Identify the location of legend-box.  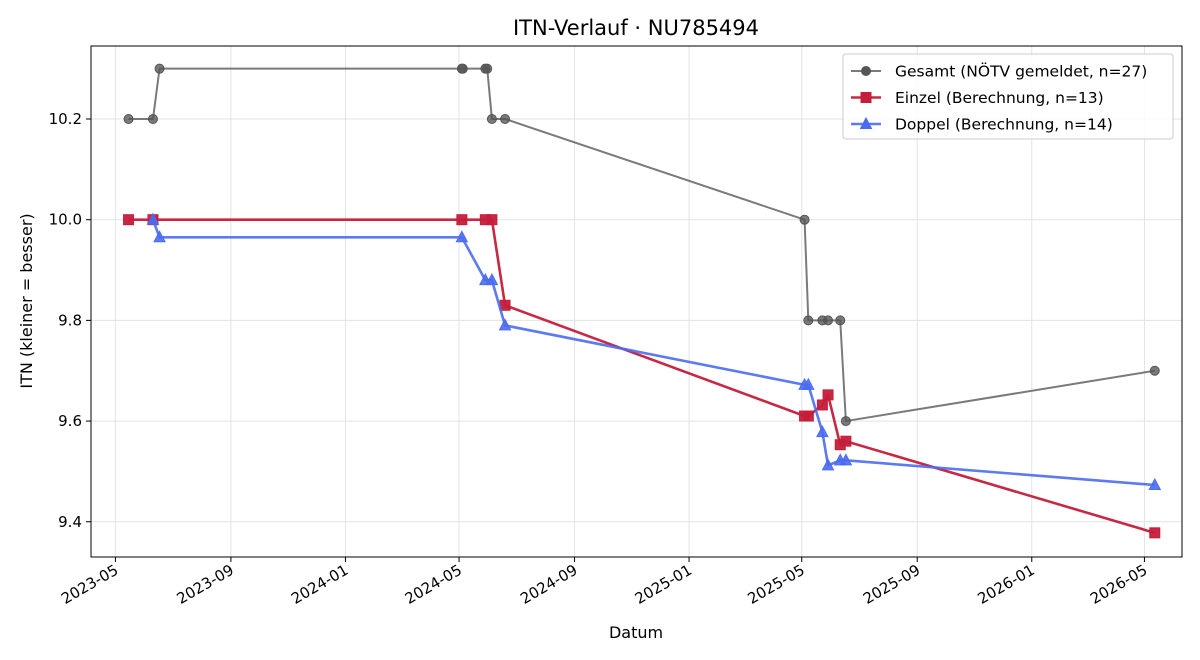
(1008, 96).